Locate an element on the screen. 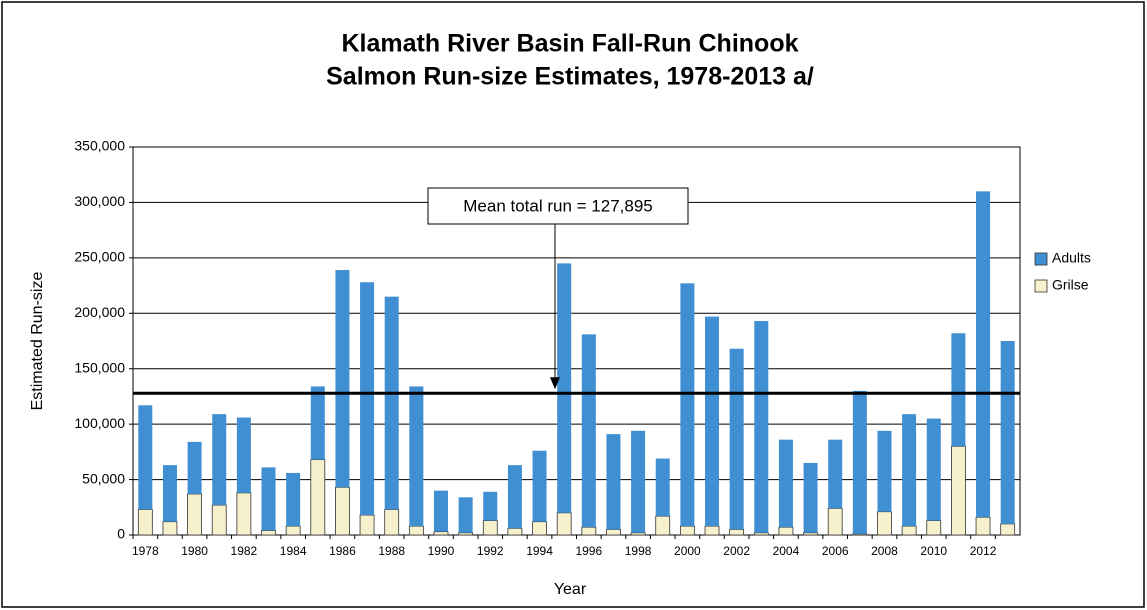 The width and height of the screenshot is (1147, 610). y-tick-label: 150,000 is located at coordinates (99, 367).